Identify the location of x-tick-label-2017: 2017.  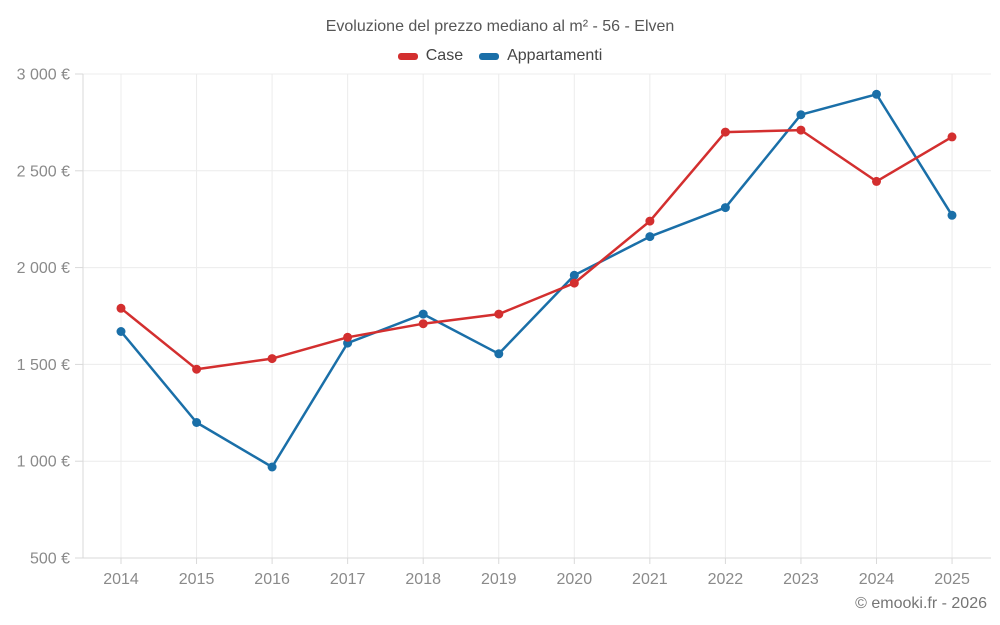
(348, 579).